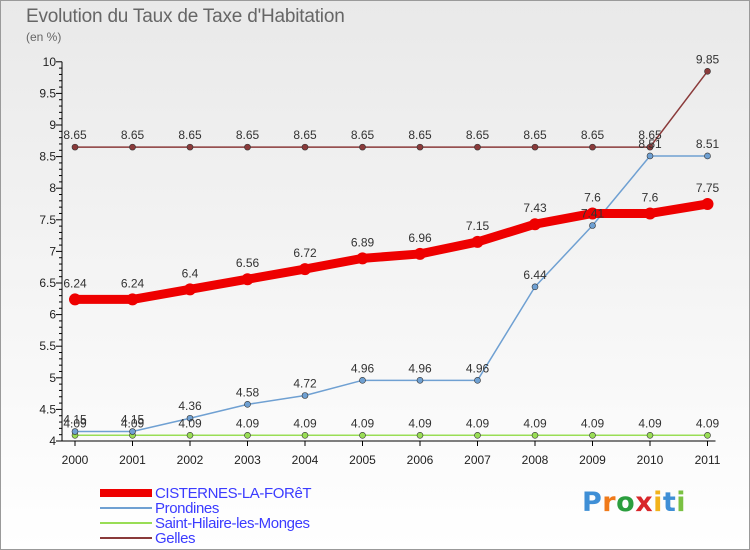 This screenshot has width=750, height=550. Describe the element at coordinates (52, 315) in the screenshot. I see `y-tick-label: 6` at that location.